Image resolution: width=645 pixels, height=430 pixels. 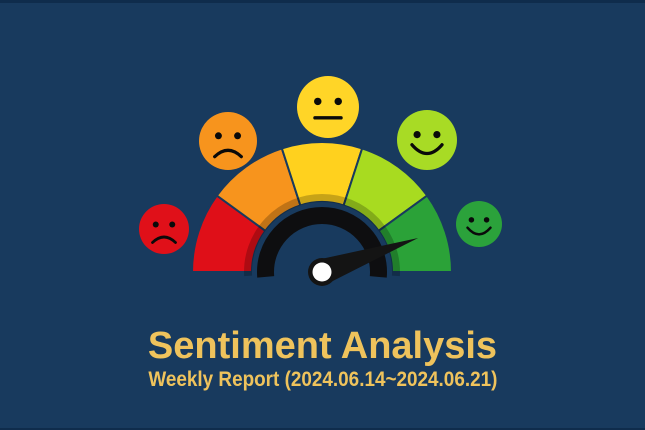 What do you see at coordinates (164, 229) in the screenshot?
I see `emoji-very-negative-face-icon` at bounding box center [164, 229].